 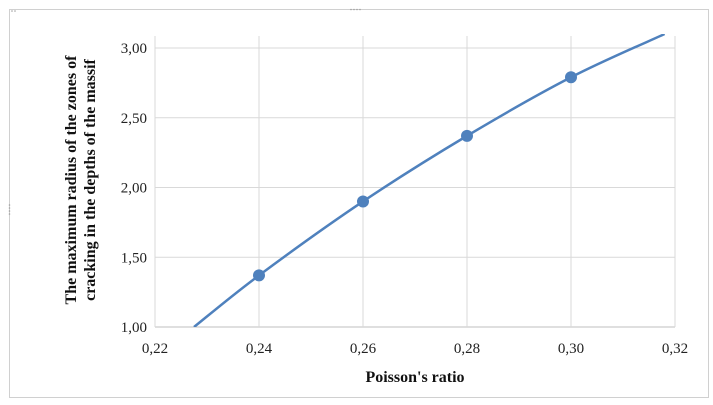 What do you see at coordinates (134, 119) in the screenshot?
I see `y-tick-label: 2,50` at bounding box center [134, 119].